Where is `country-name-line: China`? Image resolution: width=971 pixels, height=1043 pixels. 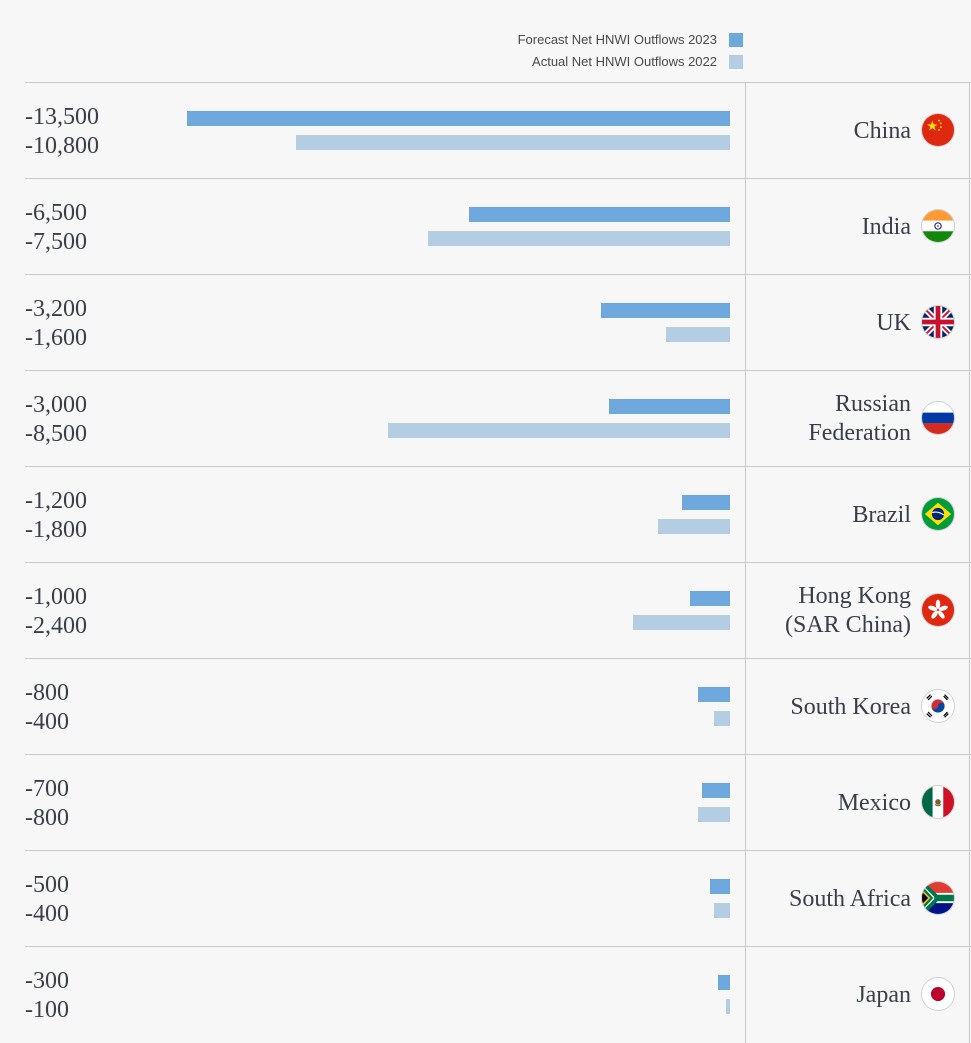
country-name-line: China is located at coordinates (882, 130).